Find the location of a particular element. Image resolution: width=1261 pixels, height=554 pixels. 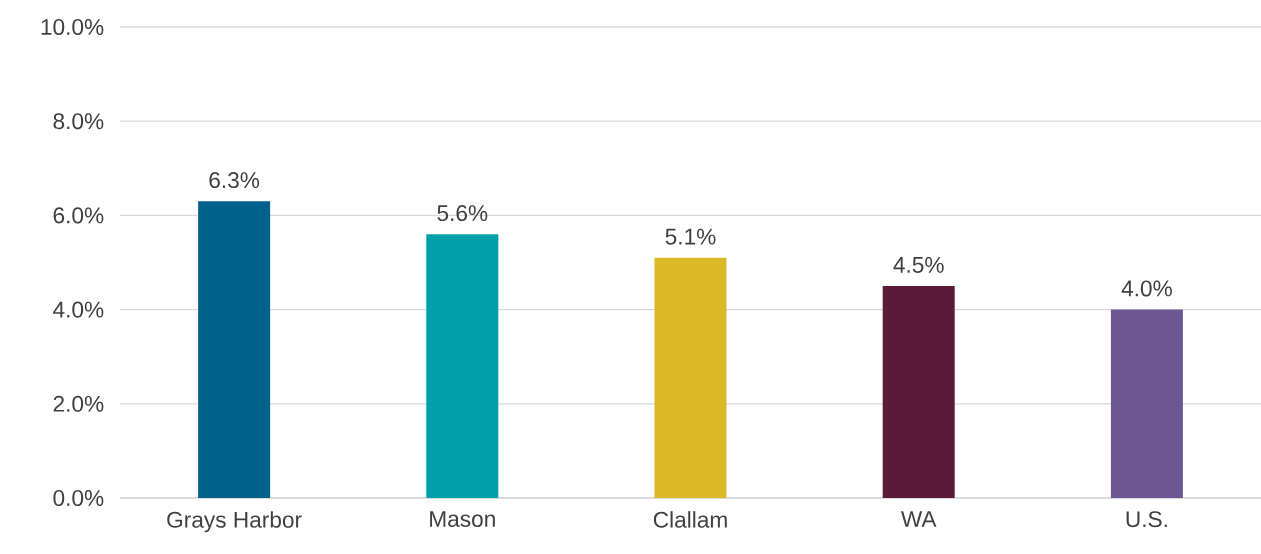

data-label: 4.0% is located at coordinates (1146, 288).